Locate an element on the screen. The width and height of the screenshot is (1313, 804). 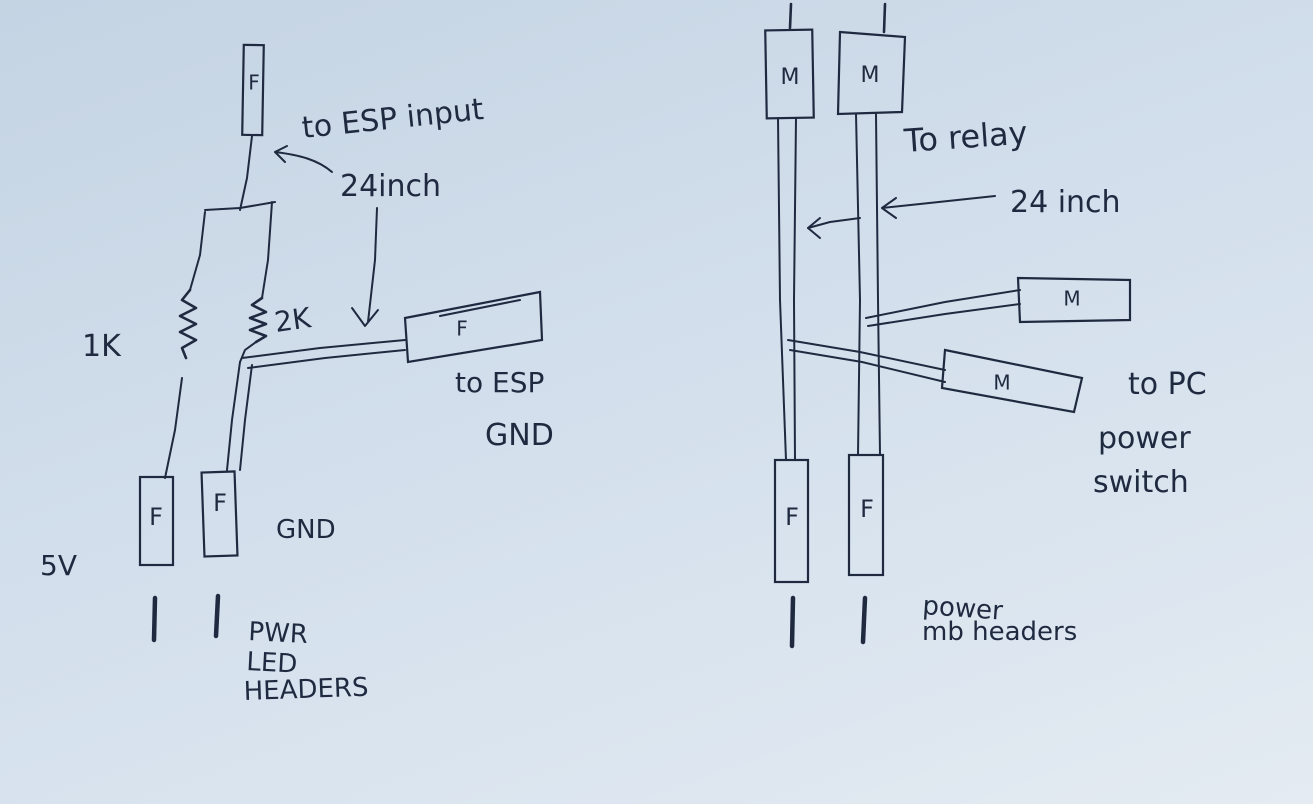
label-esp-input: to ESP input is located at coordinates (392, 119).